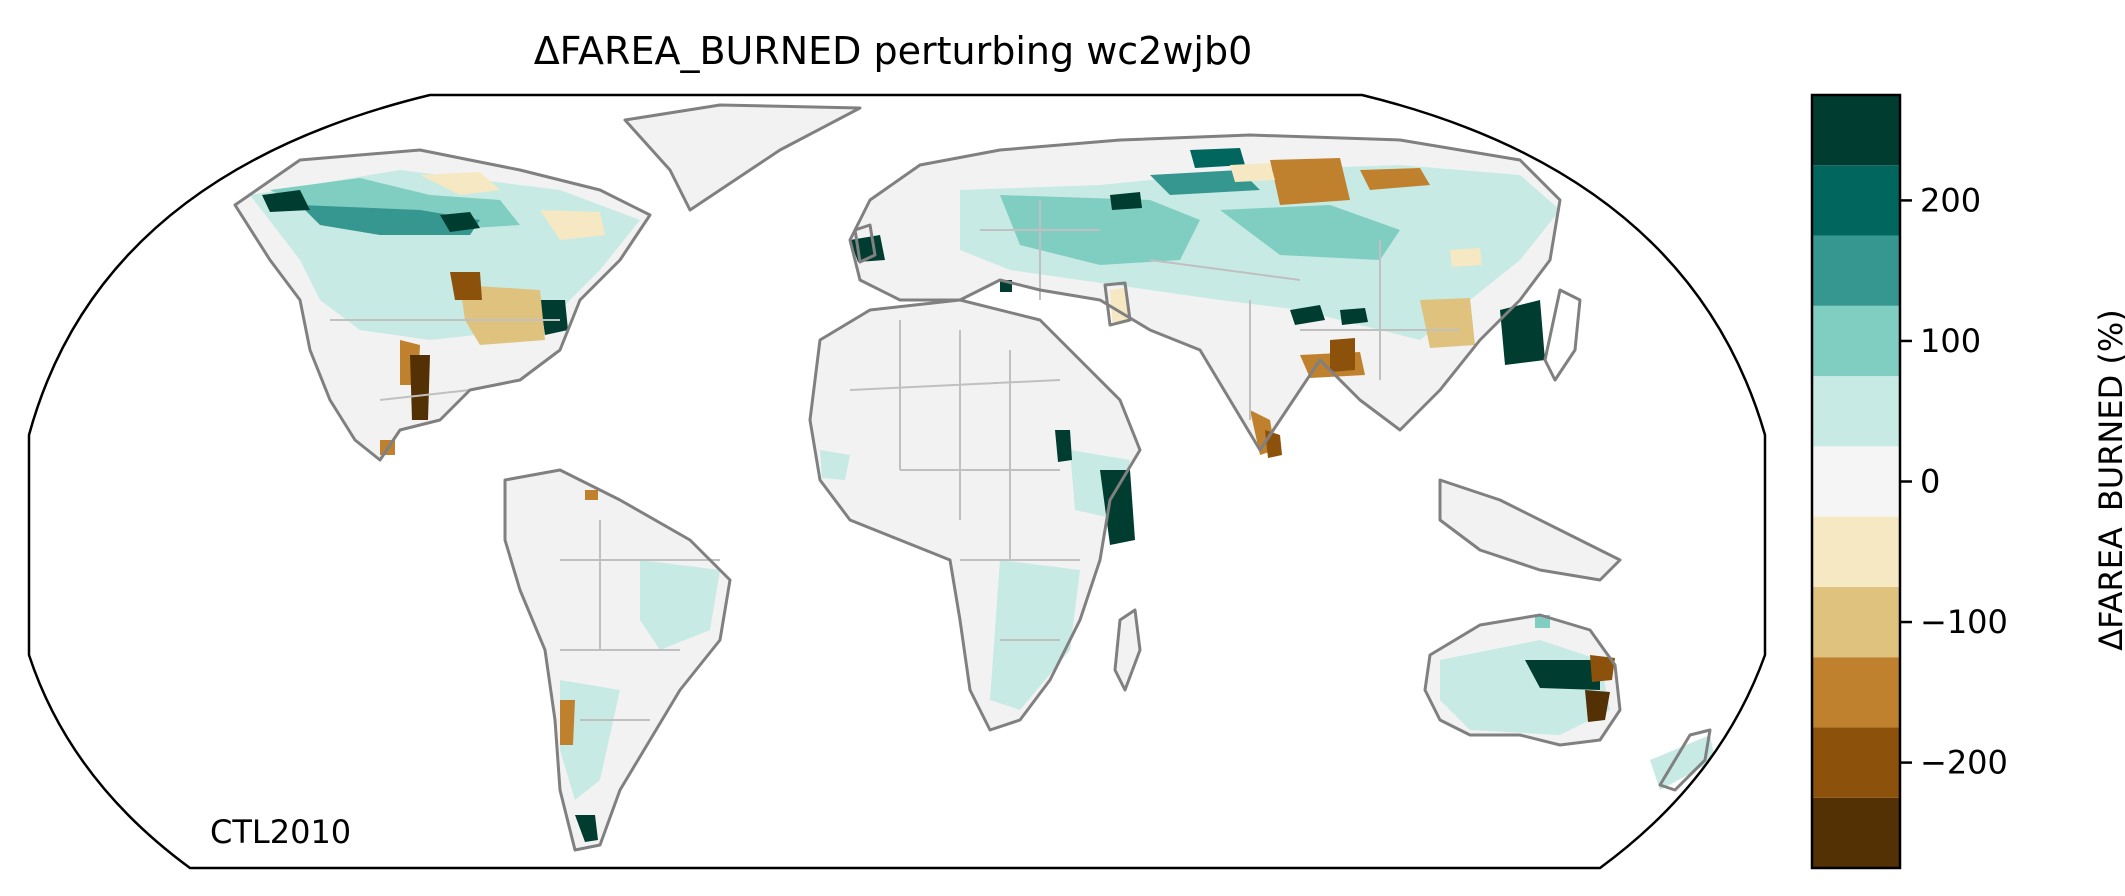 The width and height of the screenshot is (2125, 896). I want to click on madagascar-coast, so click(1127, 650).